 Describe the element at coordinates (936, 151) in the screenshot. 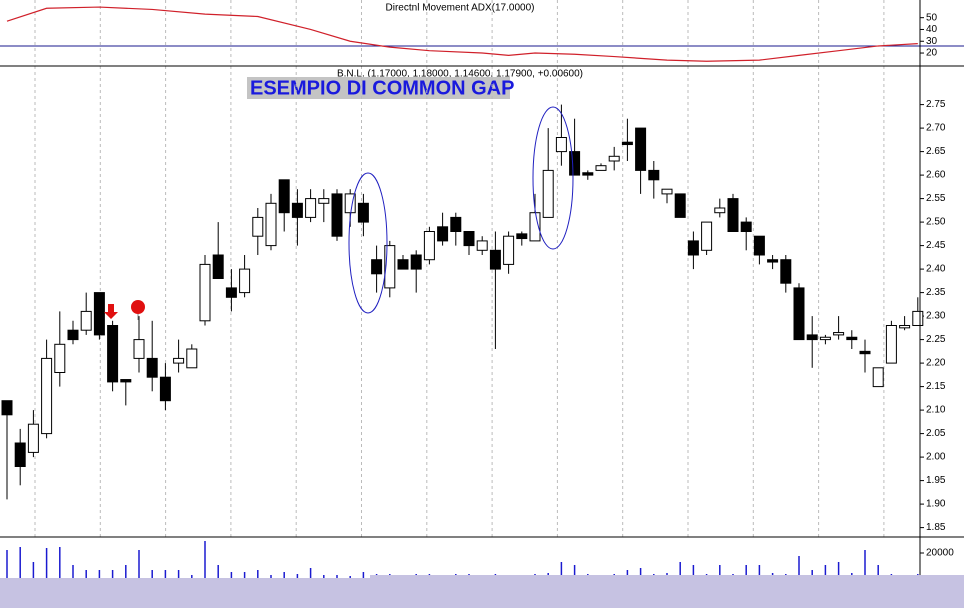

I see `y-tick-label: 2.65` at that location.